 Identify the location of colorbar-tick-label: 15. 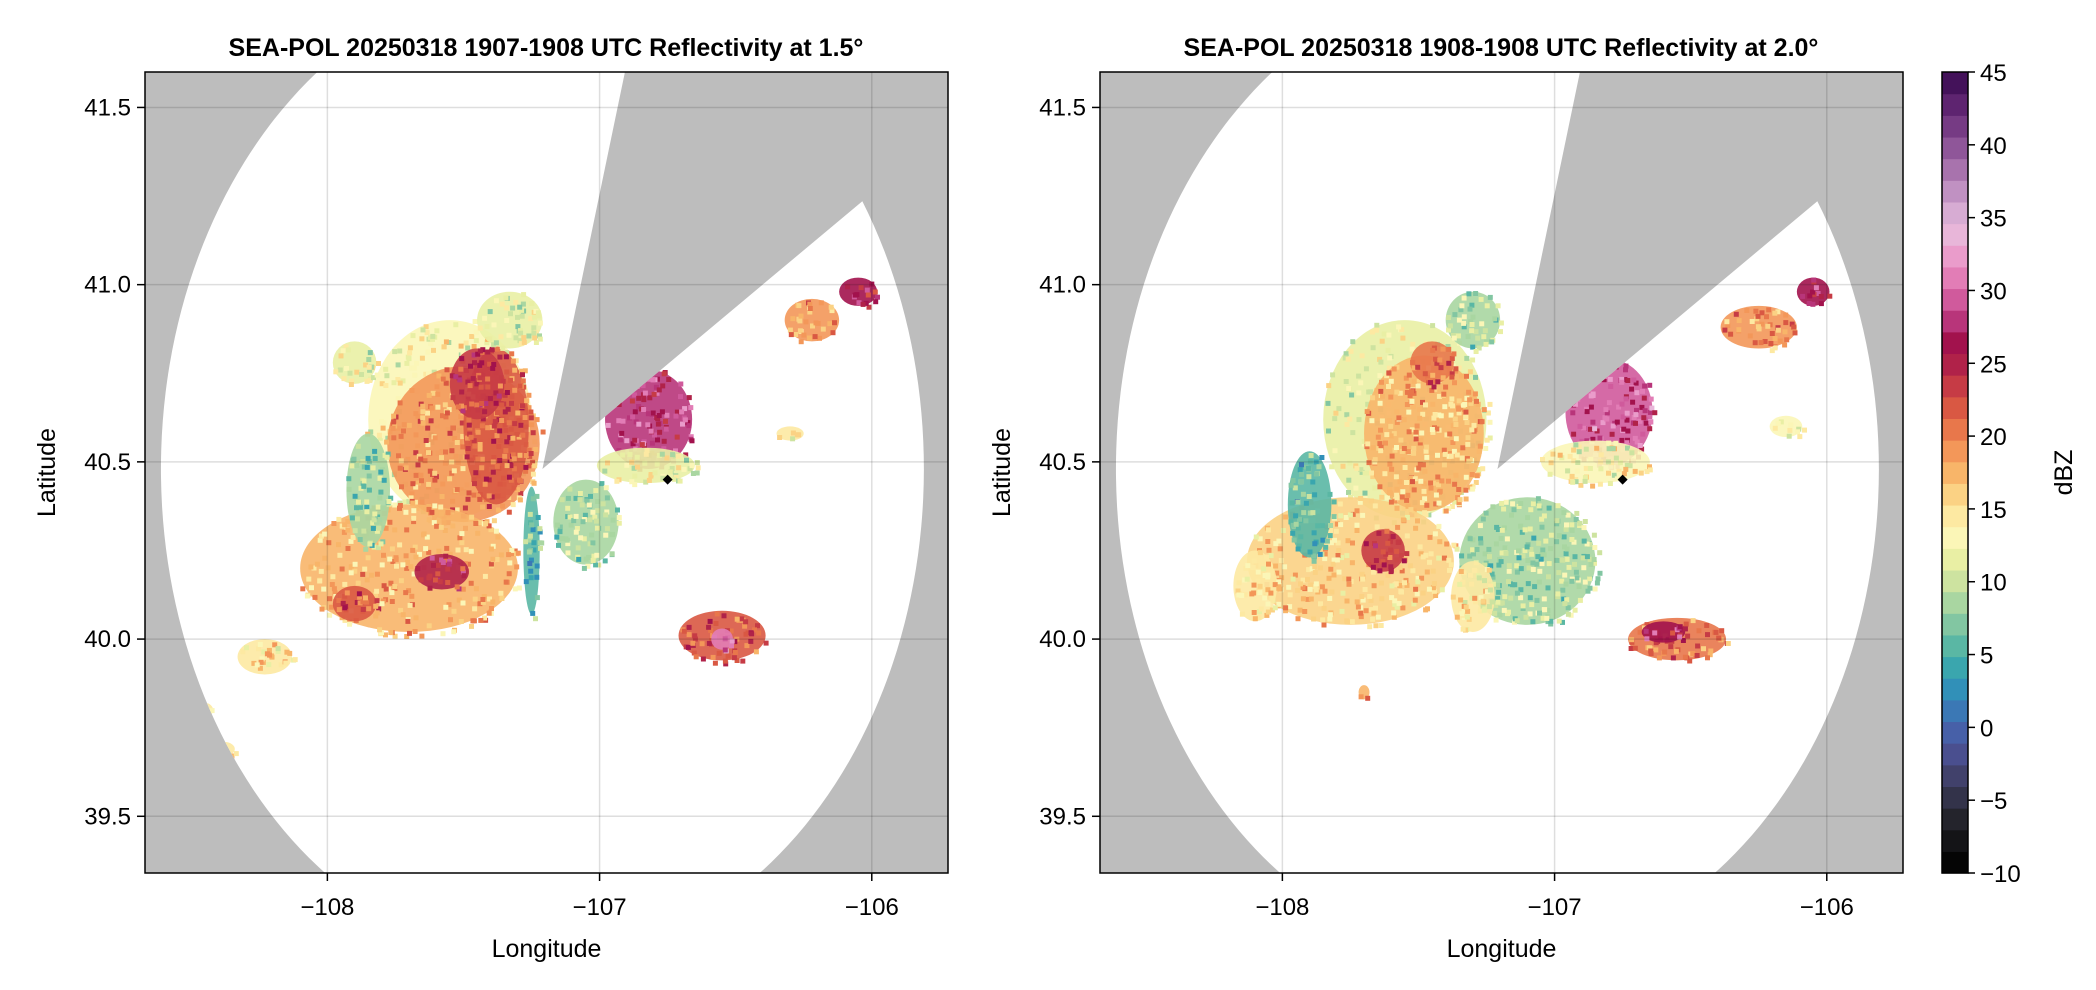
(1993, 510).